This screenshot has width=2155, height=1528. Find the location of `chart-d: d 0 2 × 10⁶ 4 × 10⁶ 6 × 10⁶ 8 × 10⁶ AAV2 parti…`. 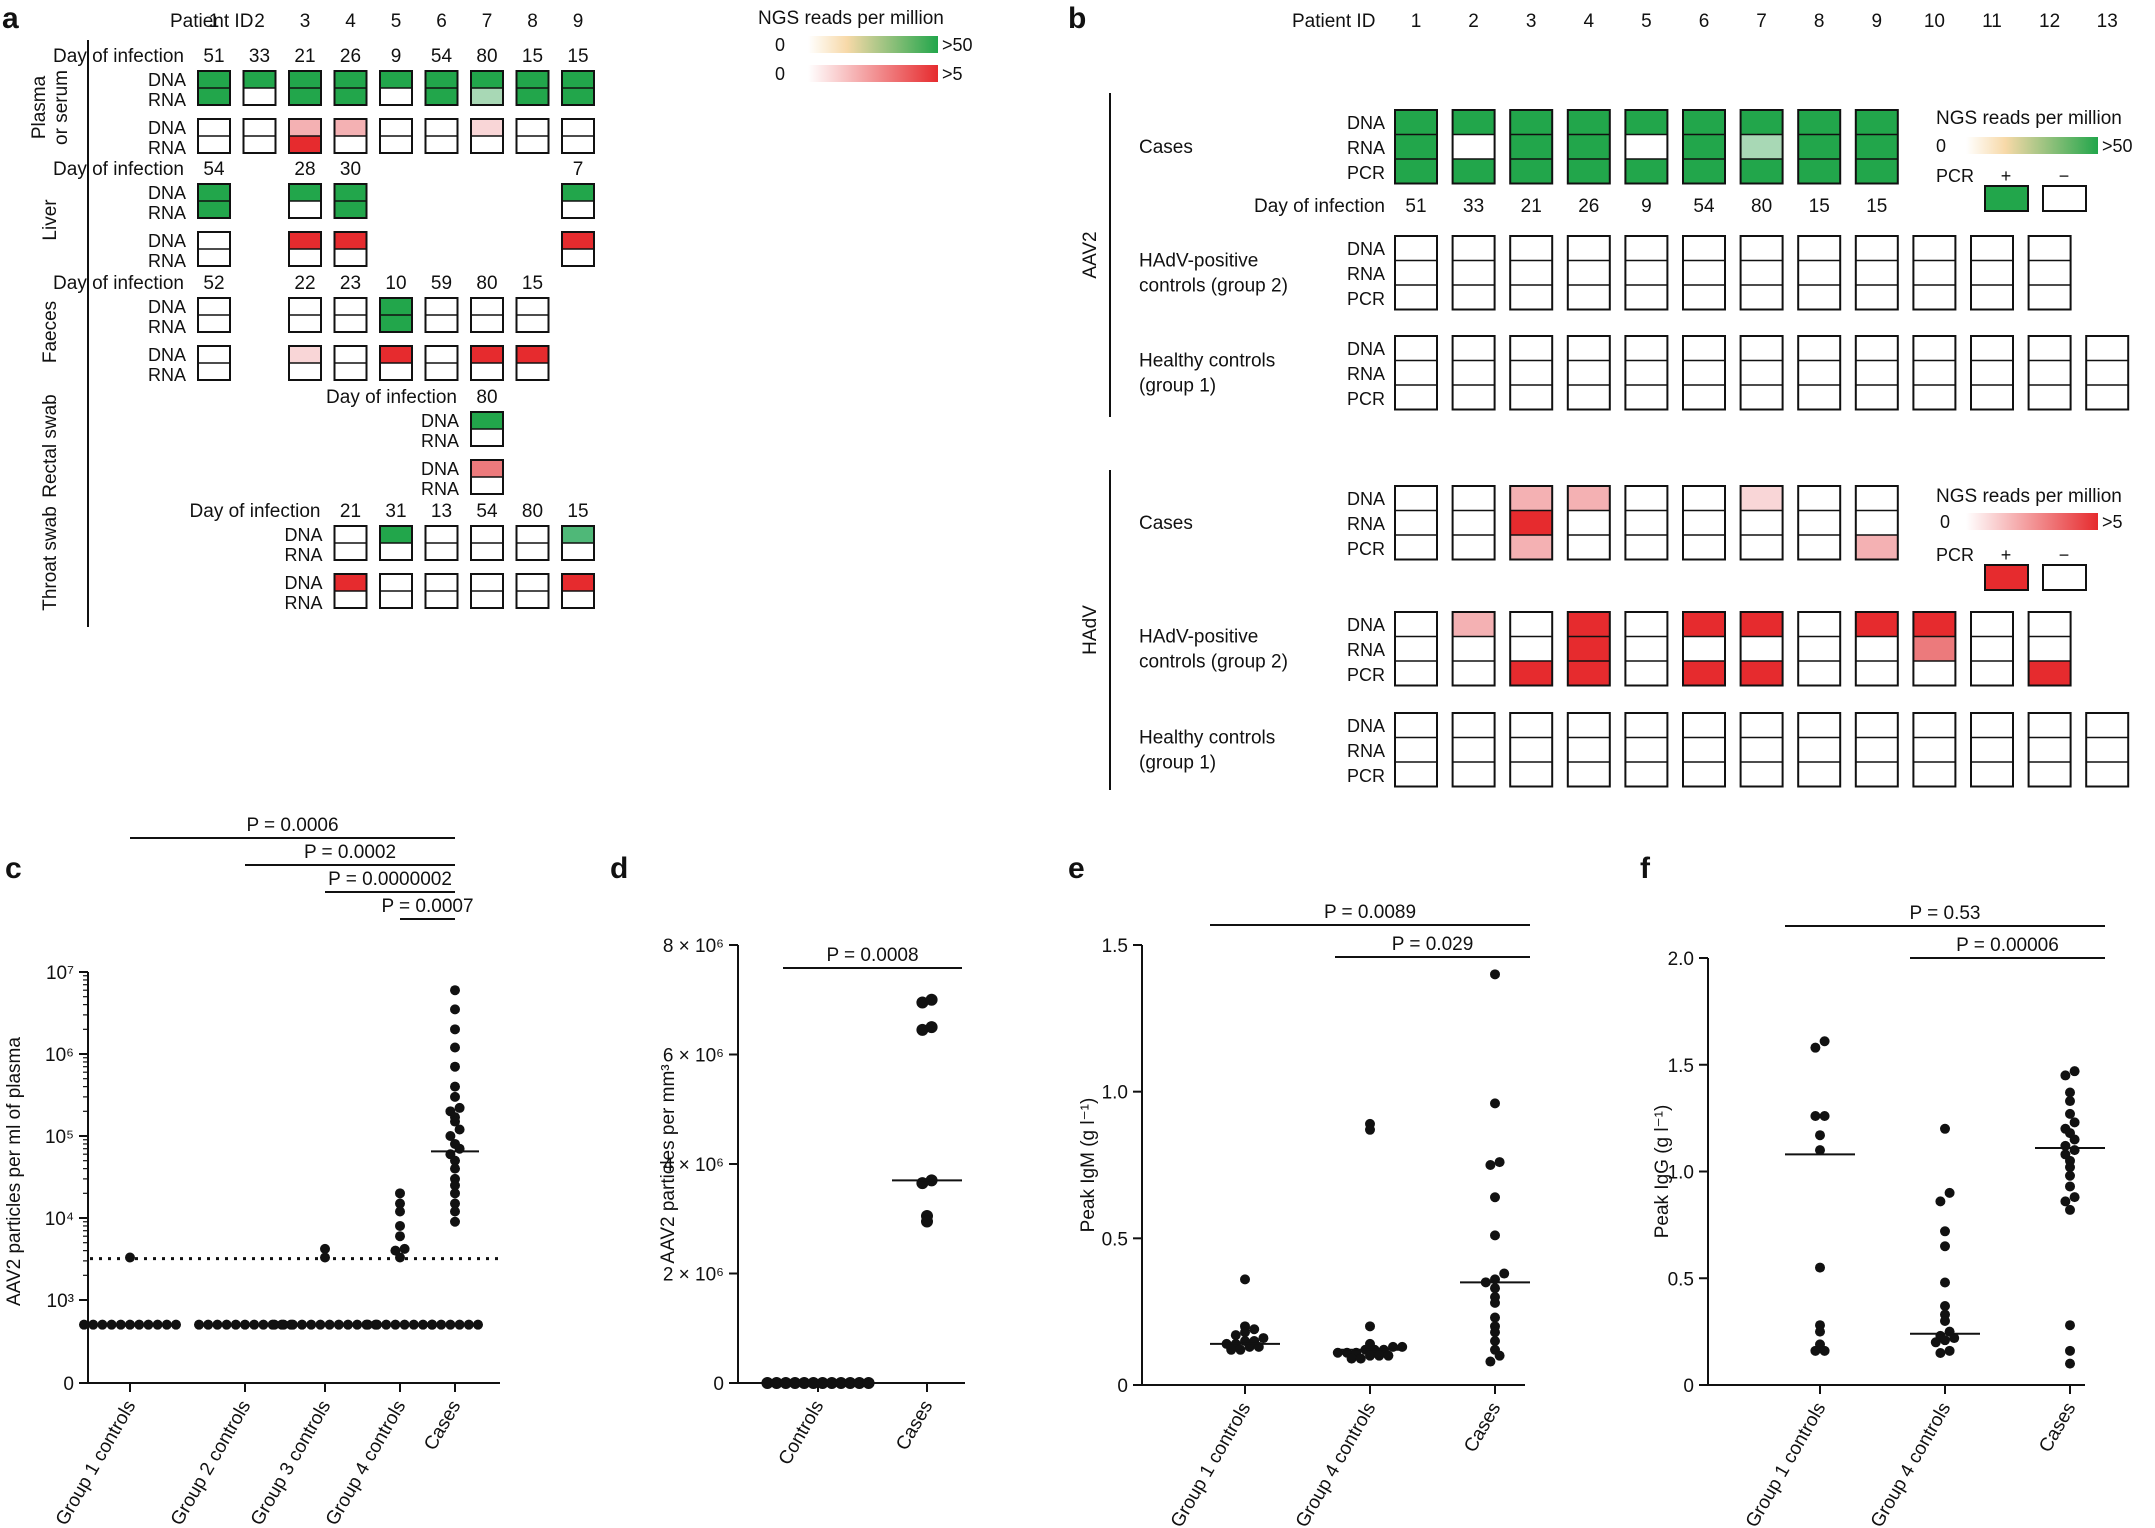

chart-d: d 0 2 × 10⁶ 4 × 10⁶ 6 × 10⁶ 8 × 10⁶ AAV2 parti… is located at coordinates (787, 1160).